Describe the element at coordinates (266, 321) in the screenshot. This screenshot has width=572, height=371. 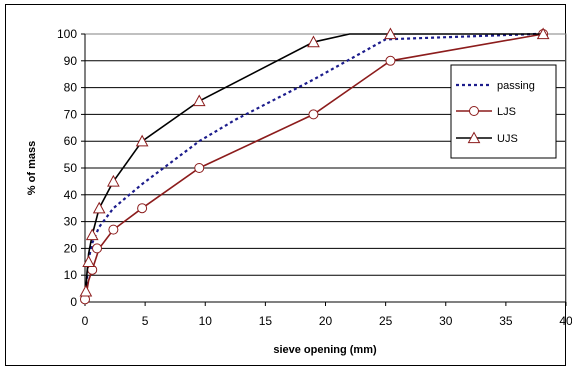
I see `x-tick-label: 15` at that location.